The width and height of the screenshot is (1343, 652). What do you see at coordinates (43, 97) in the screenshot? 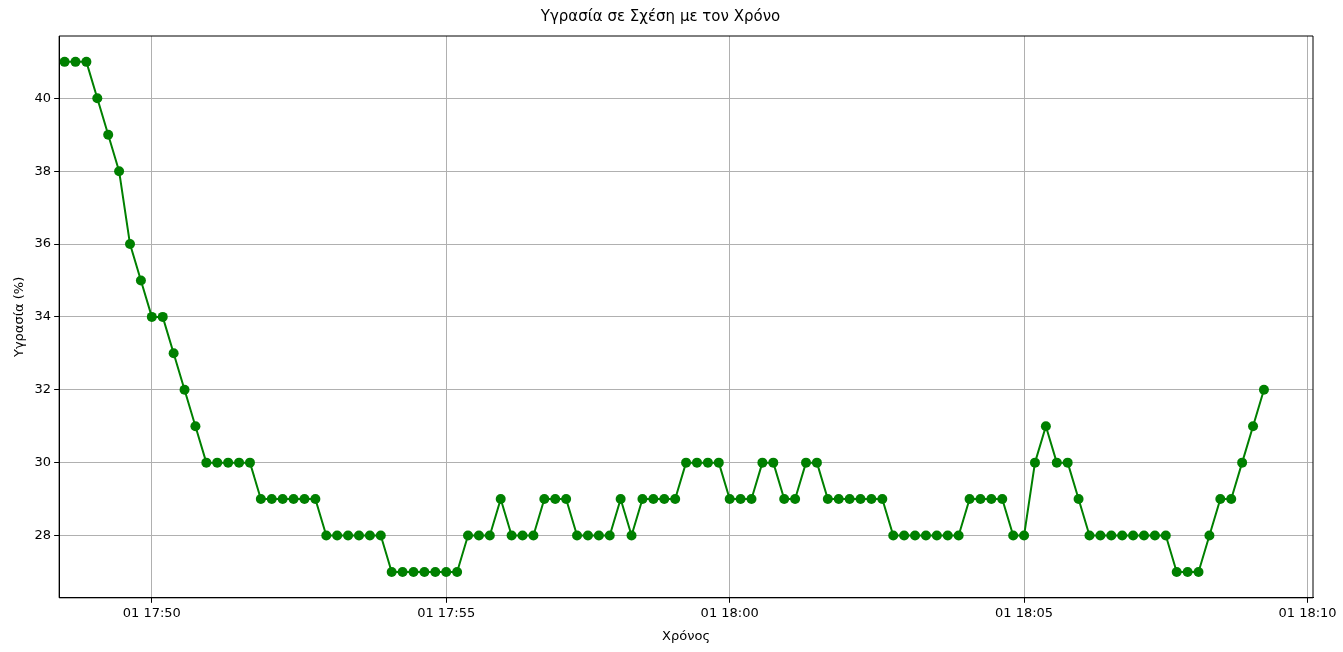
I see `y-tick-label: 40` at bounding box center [43, 97].